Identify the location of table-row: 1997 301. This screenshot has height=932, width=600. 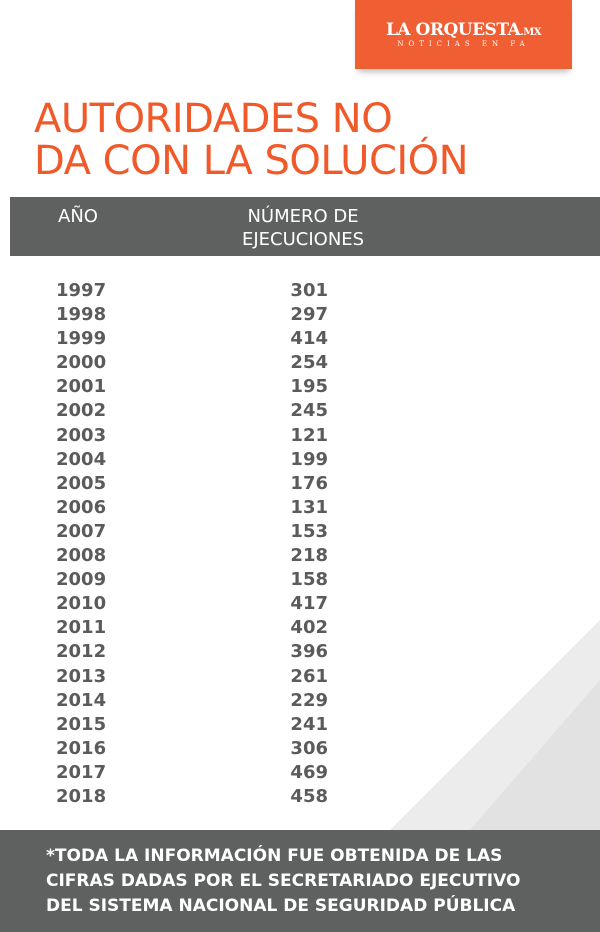
(300, 291).